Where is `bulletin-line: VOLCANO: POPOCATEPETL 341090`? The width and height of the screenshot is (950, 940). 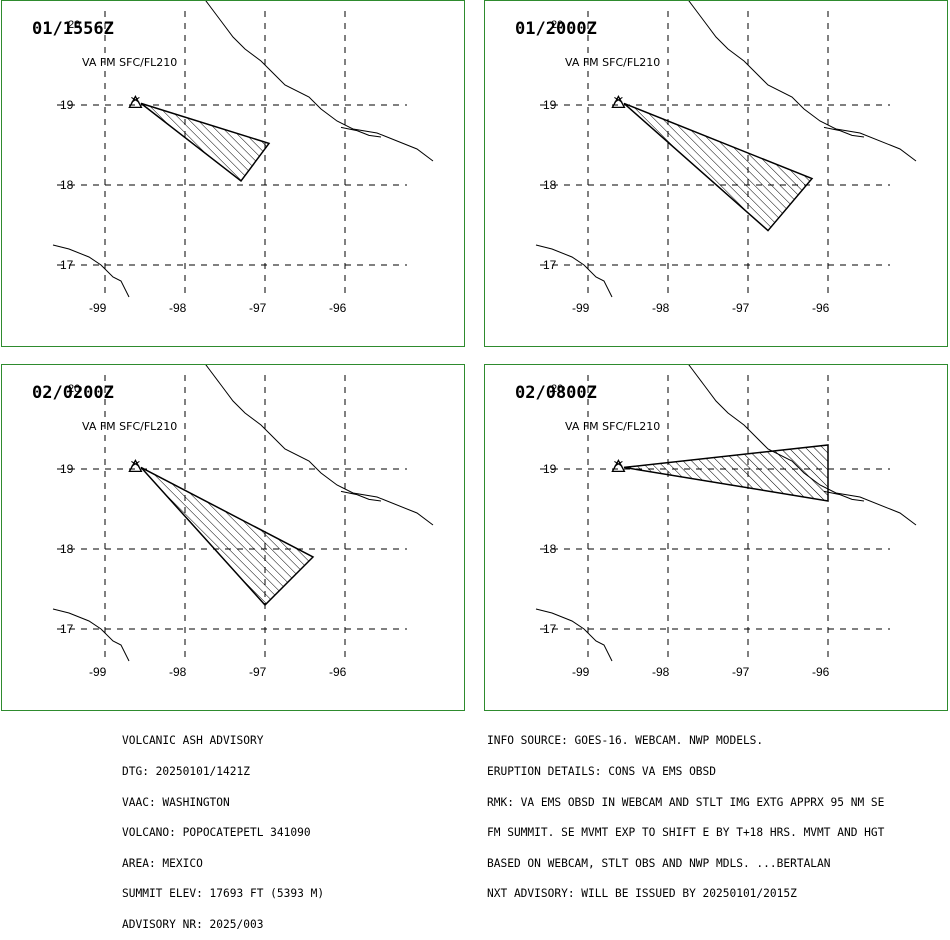 bulletin-line: VOLCANO: POPOCATEPETL 341090 is located at coordinates (216, 833).